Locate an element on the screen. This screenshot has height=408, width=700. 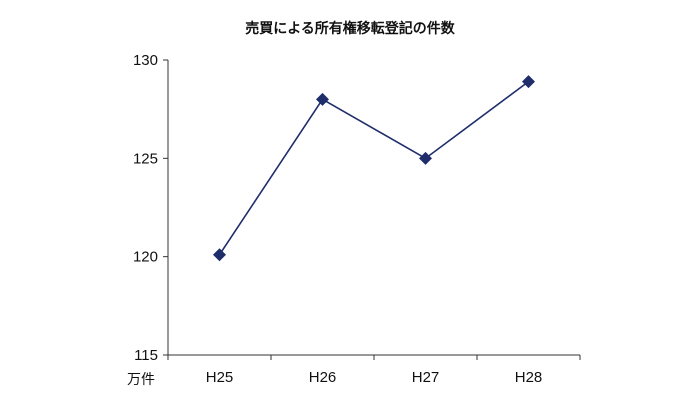
x-tick-label: H28 is located at coordinates (529, 377).